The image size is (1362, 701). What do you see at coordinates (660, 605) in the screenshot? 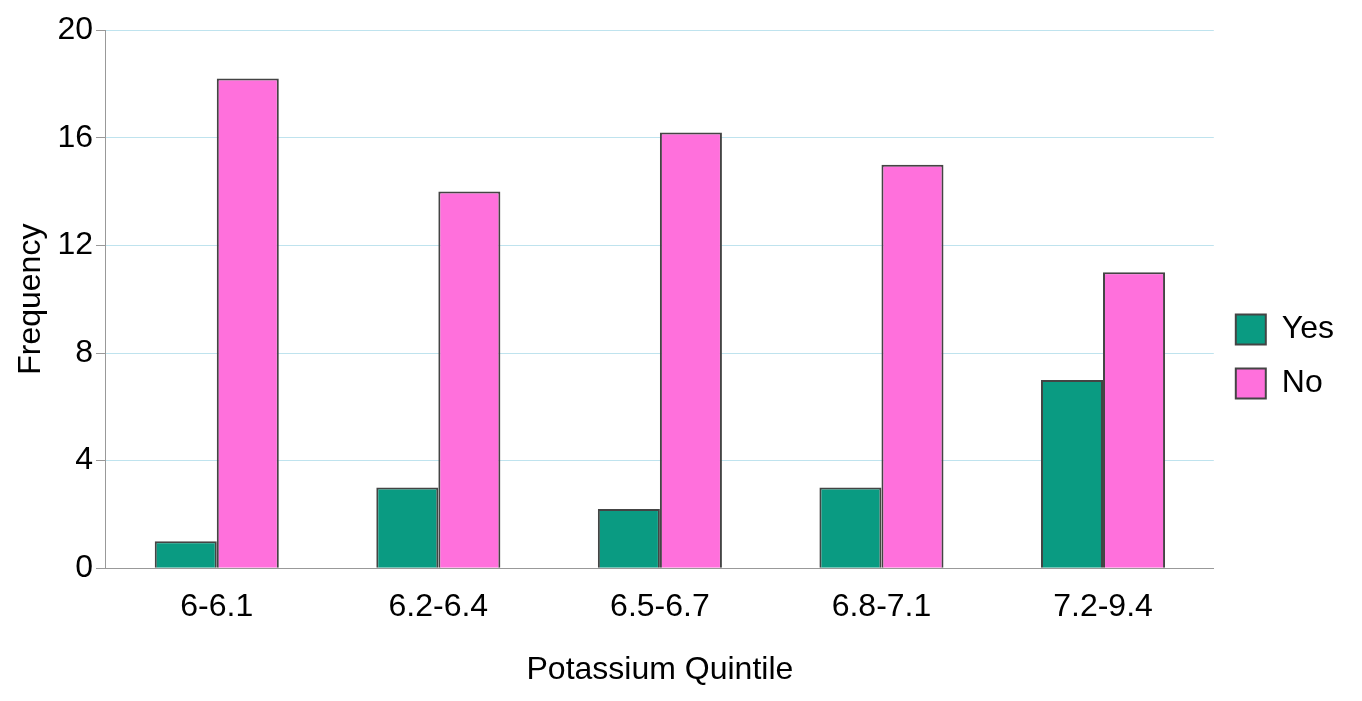
I see `x-tick-label: 6.5-6.7` at bounding box center [660, 605].